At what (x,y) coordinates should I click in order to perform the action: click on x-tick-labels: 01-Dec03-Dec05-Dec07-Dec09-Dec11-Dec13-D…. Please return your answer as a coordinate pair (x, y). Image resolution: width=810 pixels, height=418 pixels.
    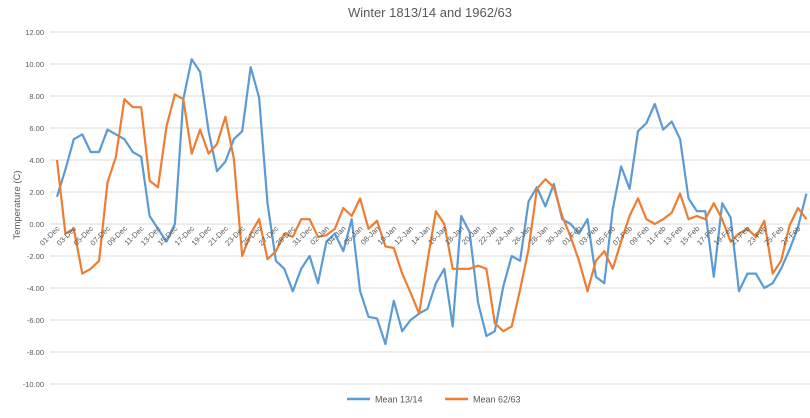
    Looking at the image, I should click on (420, 236).